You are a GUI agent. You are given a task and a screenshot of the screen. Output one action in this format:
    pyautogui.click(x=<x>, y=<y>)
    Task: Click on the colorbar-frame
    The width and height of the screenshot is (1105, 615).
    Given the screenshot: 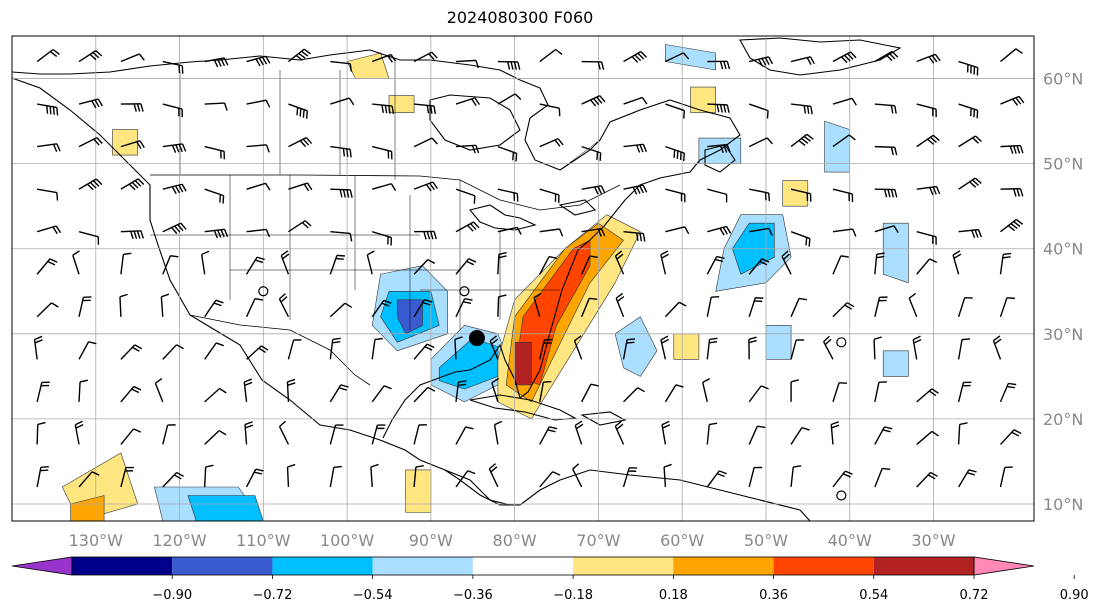 What is the action you would take?
    pyautogui.click(x=523, y=566)
    